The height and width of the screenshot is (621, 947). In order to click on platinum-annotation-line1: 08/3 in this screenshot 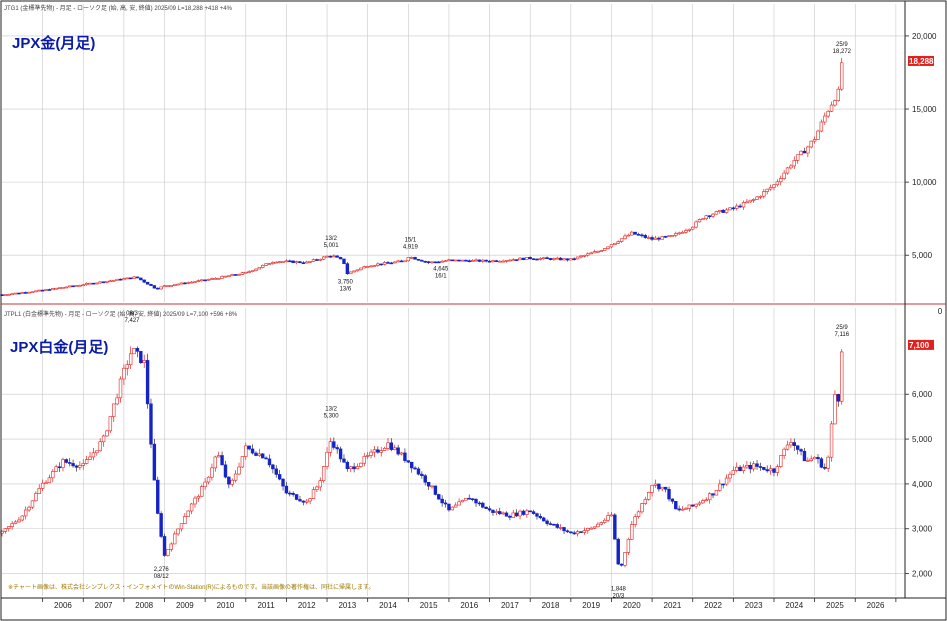, I will do `click(132, 314)`.